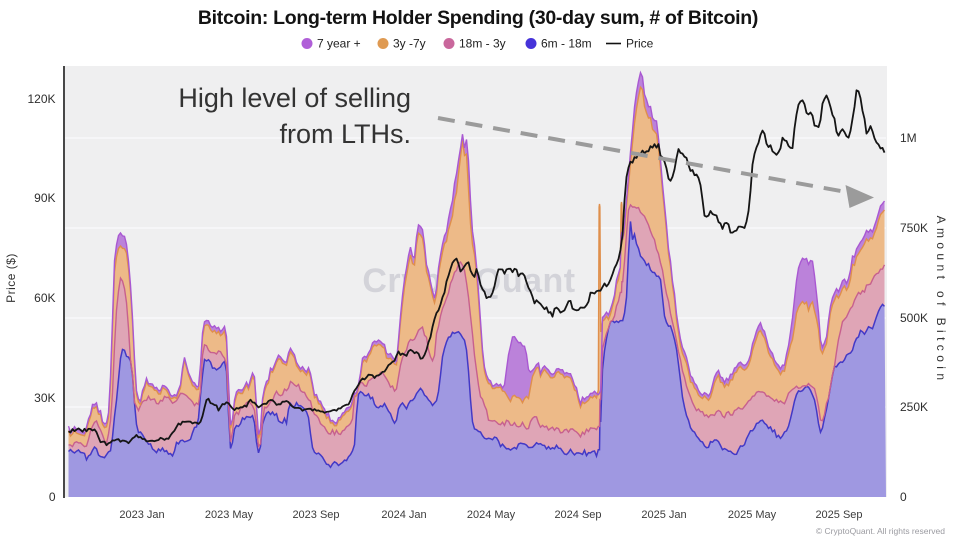  What do you see at coordinates (409, 44) in the screenshot?
I see `svg-text: 3y -7y` at bounding box center [409, 44].